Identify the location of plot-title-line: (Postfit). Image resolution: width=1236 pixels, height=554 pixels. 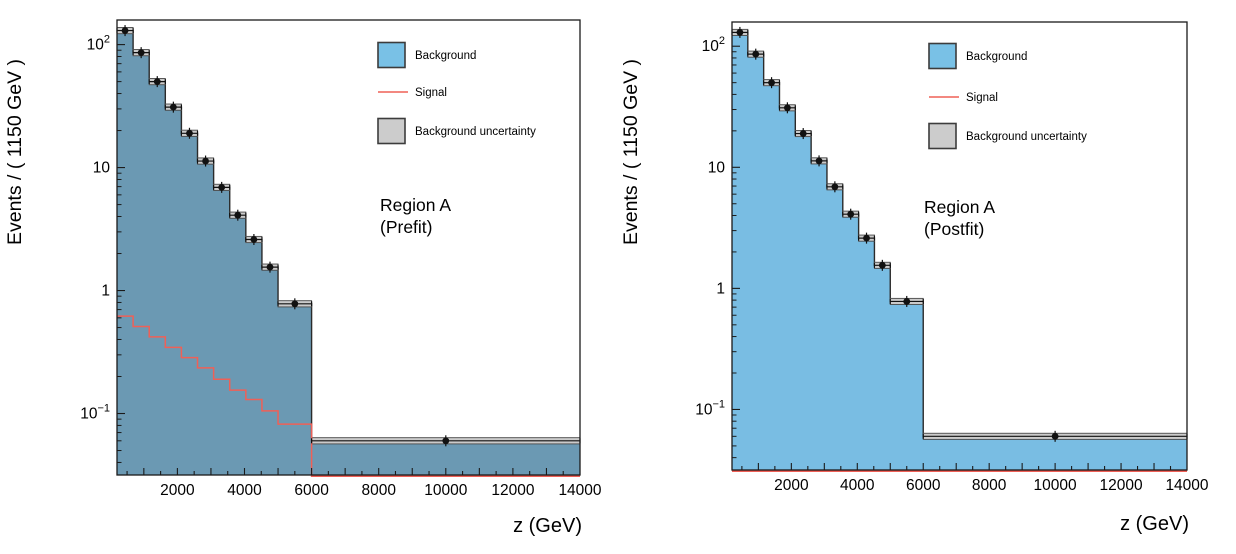
(954, 229).